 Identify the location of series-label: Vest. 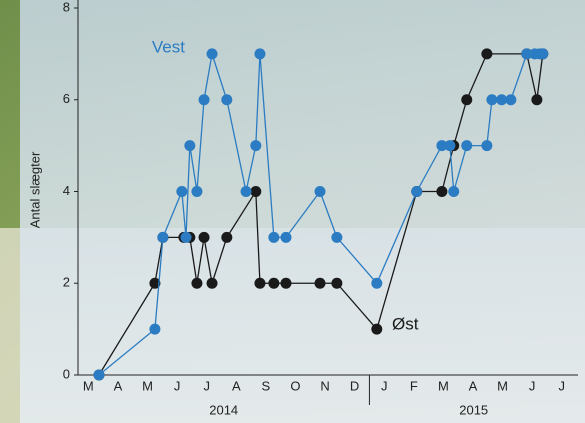
(168, 46).